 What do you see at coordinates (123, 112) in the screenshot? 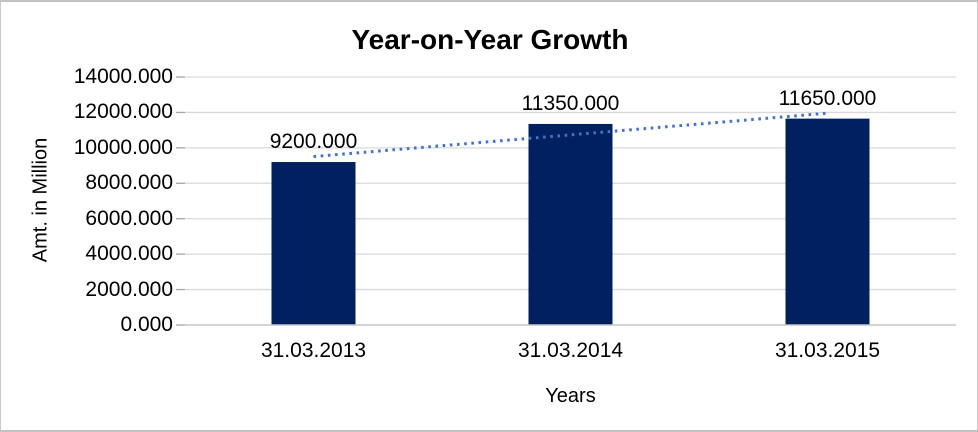
I see `y-tick-label: 12000.000` at bounding box center [123, 112].